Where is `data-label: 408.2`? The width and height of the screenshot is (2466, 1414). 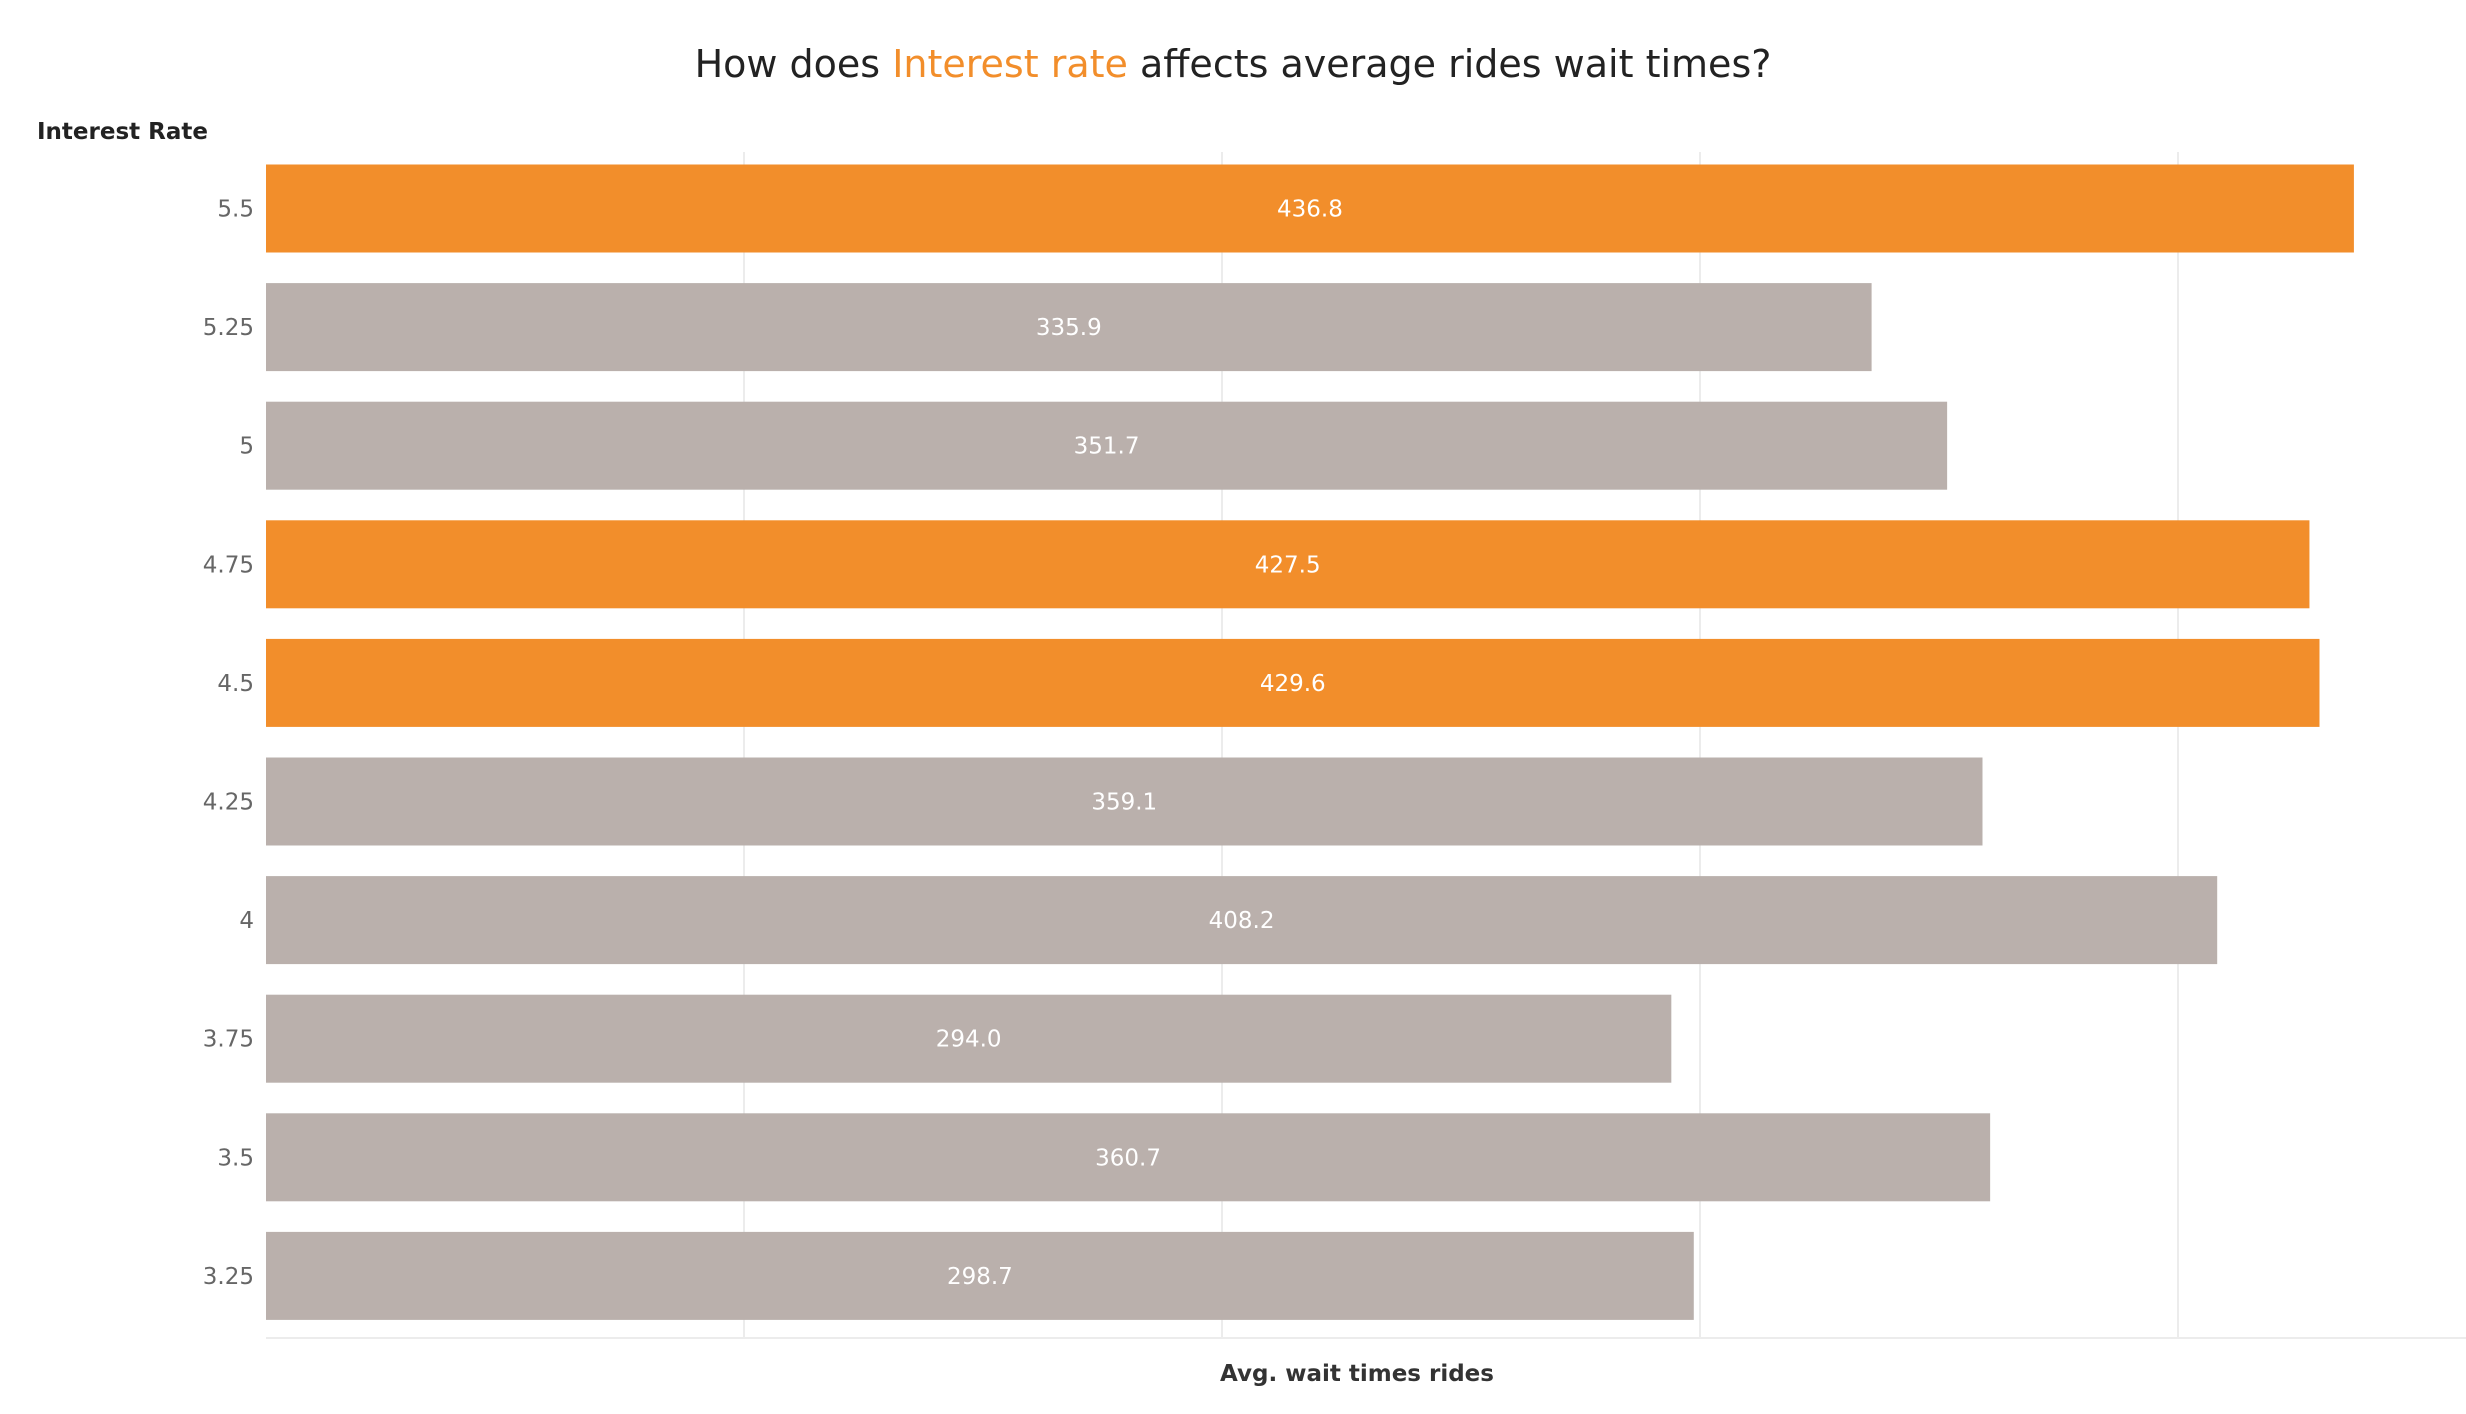 data-label: 408.2 is located at coordinates (1242, 921).